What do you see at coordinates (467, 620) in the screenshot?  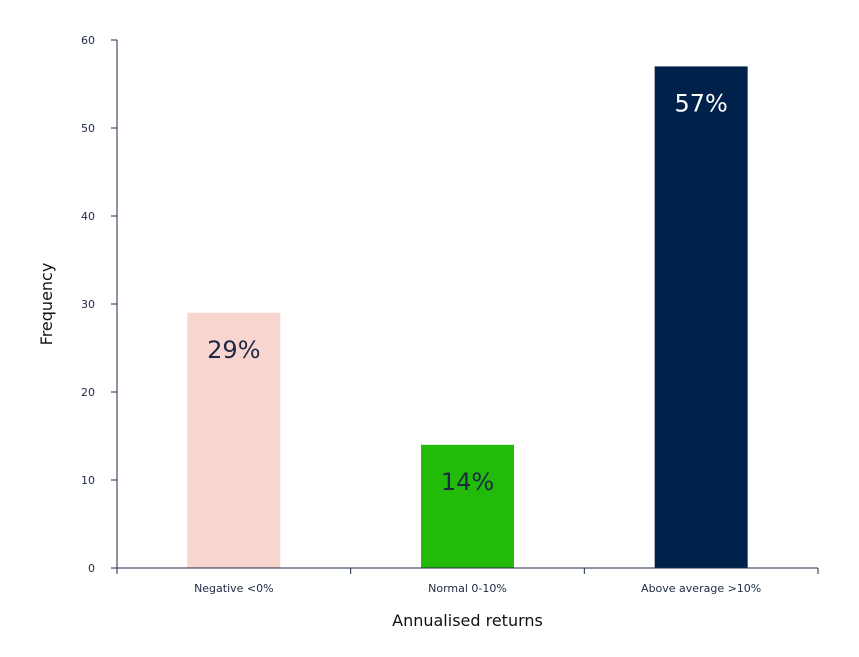 I see `x-axis-title: Annualised returns` at bounding box center [467, 620].